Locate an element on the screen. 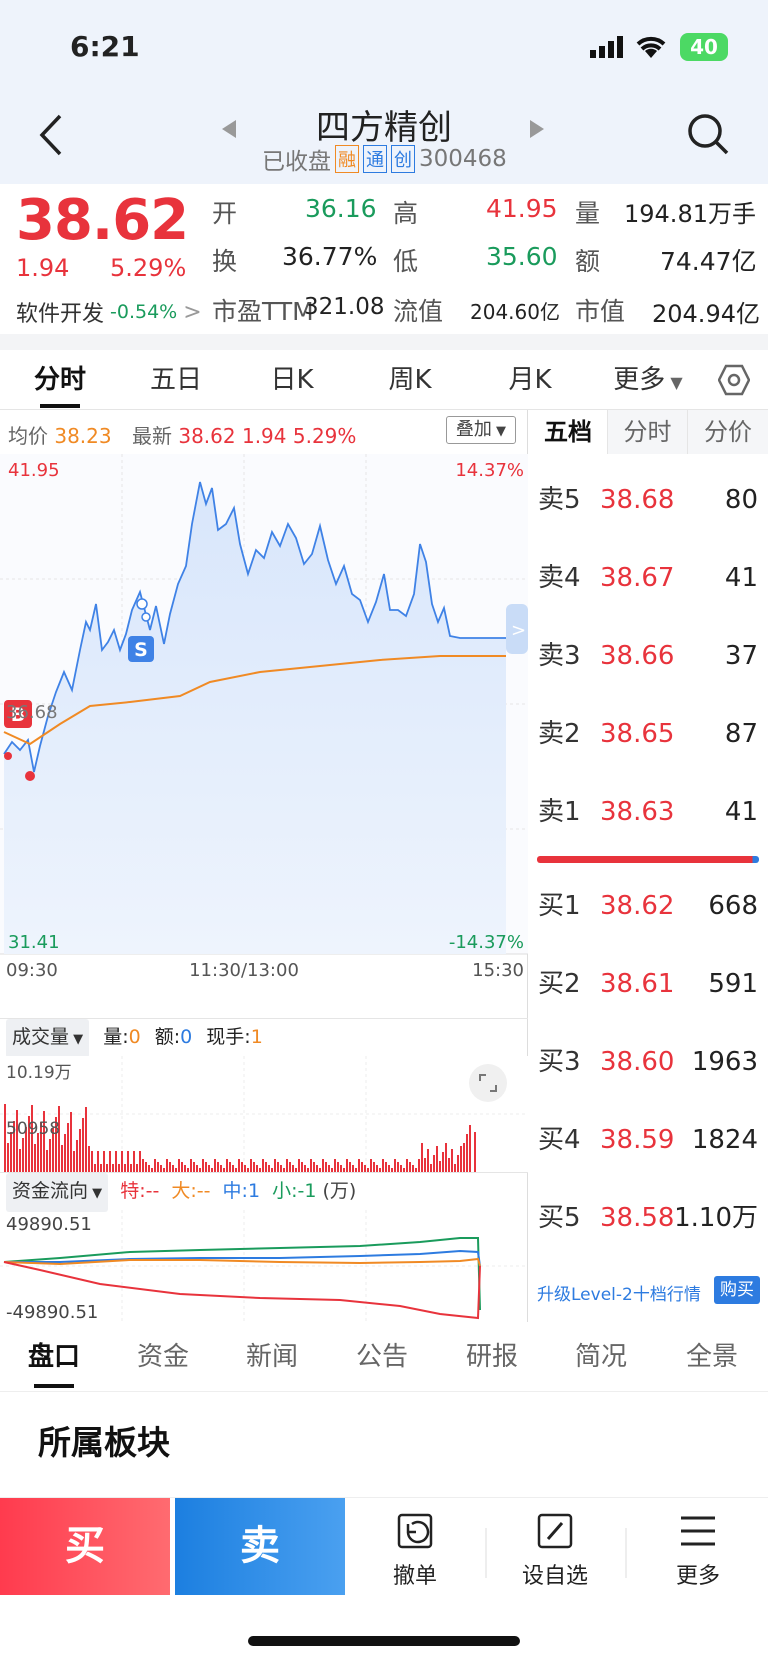 The width and height of the screenshot is (768, 1663). search-icon is located at coordinates (708, 134).